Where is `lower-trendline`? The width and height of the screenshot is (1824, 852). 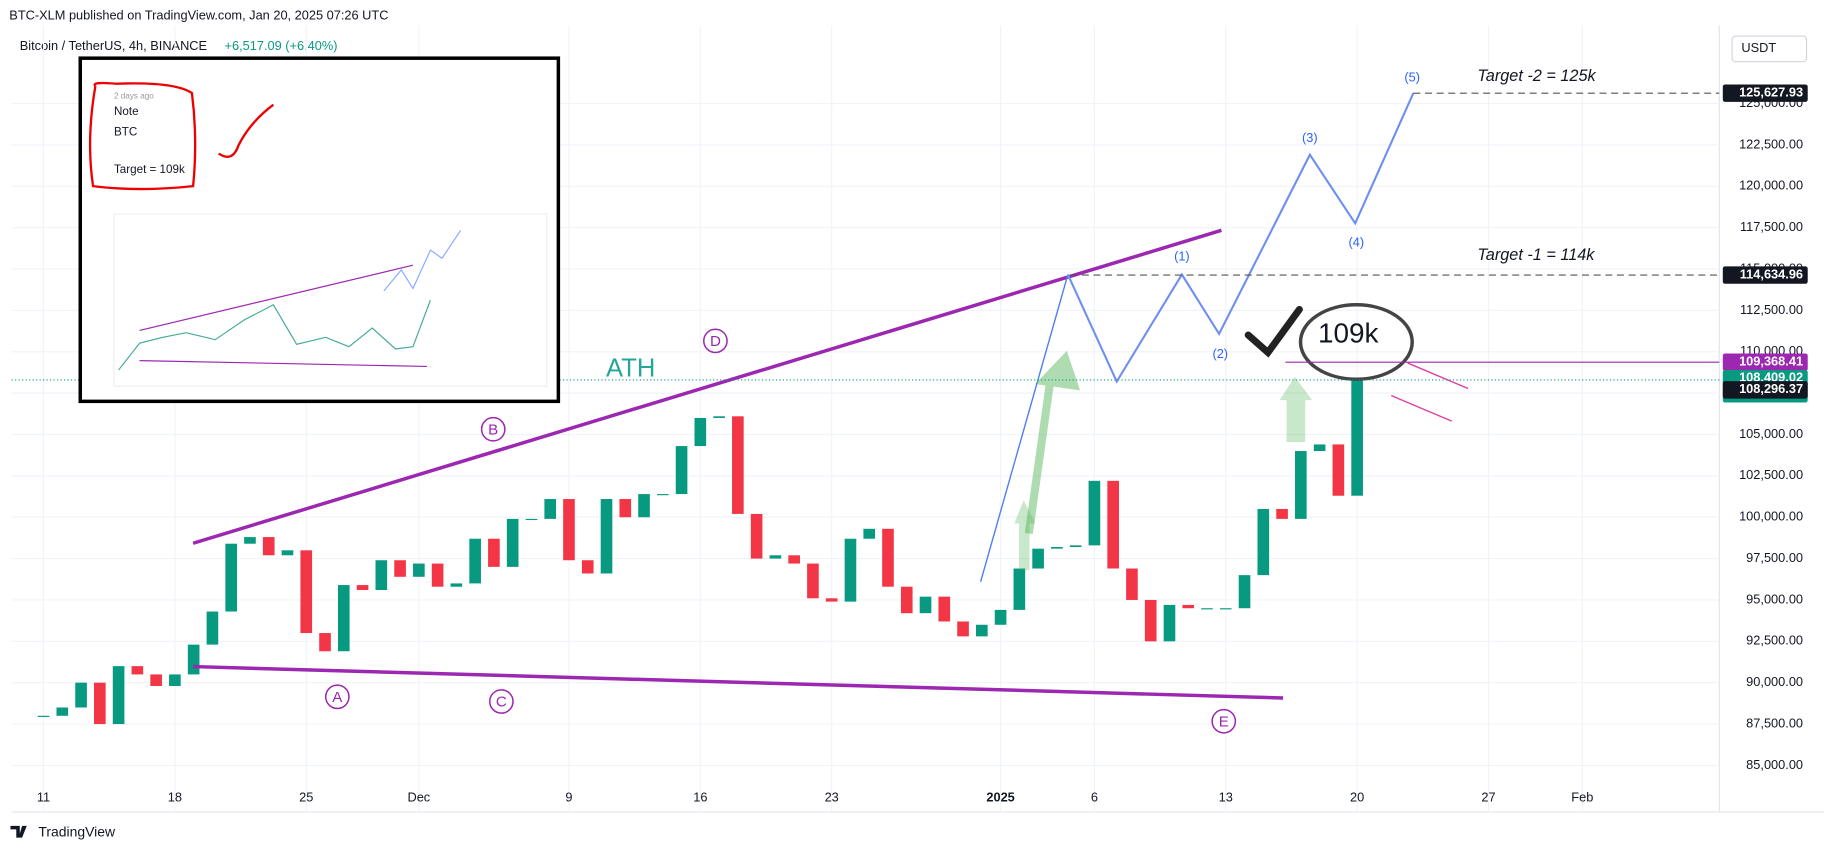 lower-trendline is located at coordinates (738, 682).